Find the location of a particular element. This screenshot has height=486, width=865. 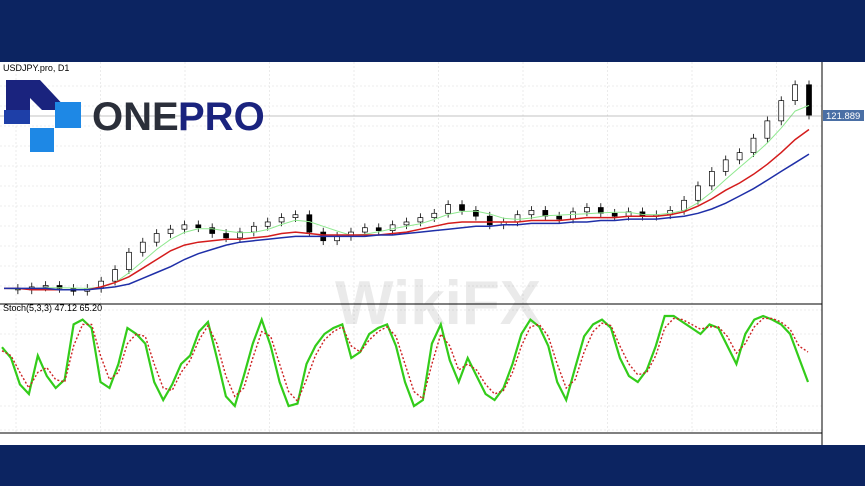

stoch-label: Stoch(5,3,3) 47.12 65.20 is located at coordinates (52, 308).